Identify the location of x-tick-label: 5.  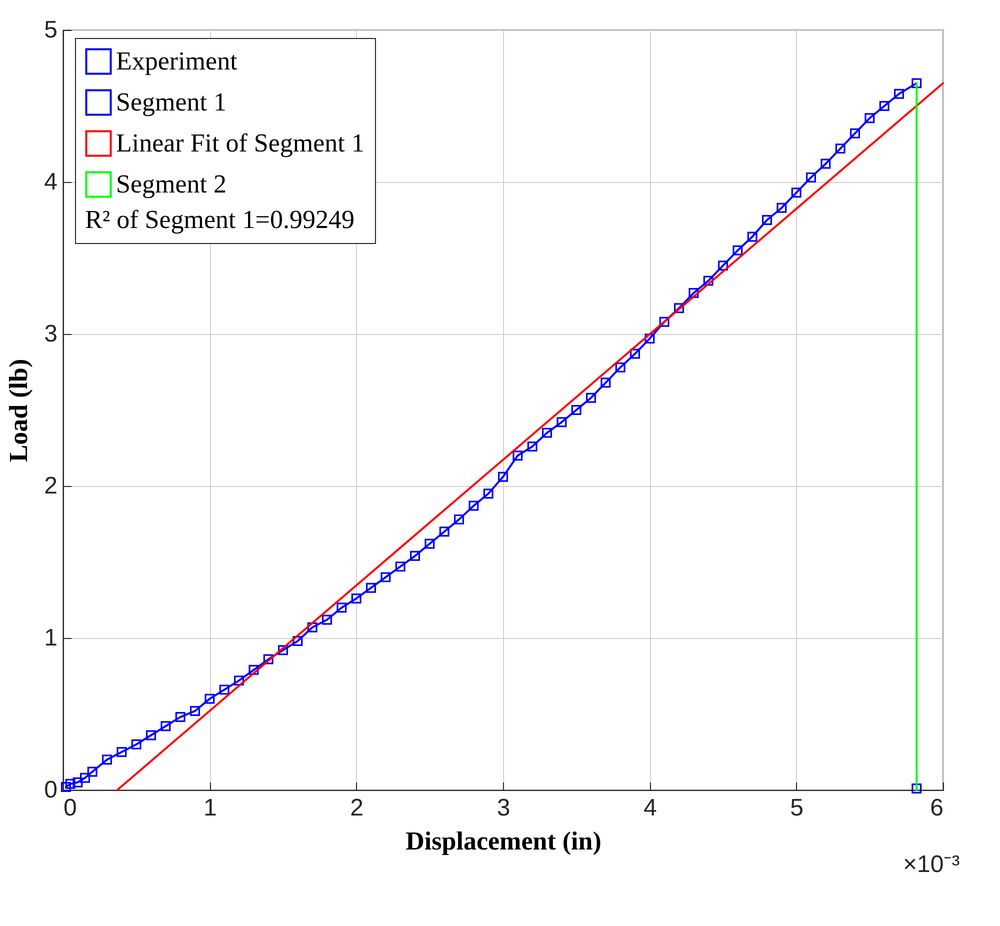
(797, 808).